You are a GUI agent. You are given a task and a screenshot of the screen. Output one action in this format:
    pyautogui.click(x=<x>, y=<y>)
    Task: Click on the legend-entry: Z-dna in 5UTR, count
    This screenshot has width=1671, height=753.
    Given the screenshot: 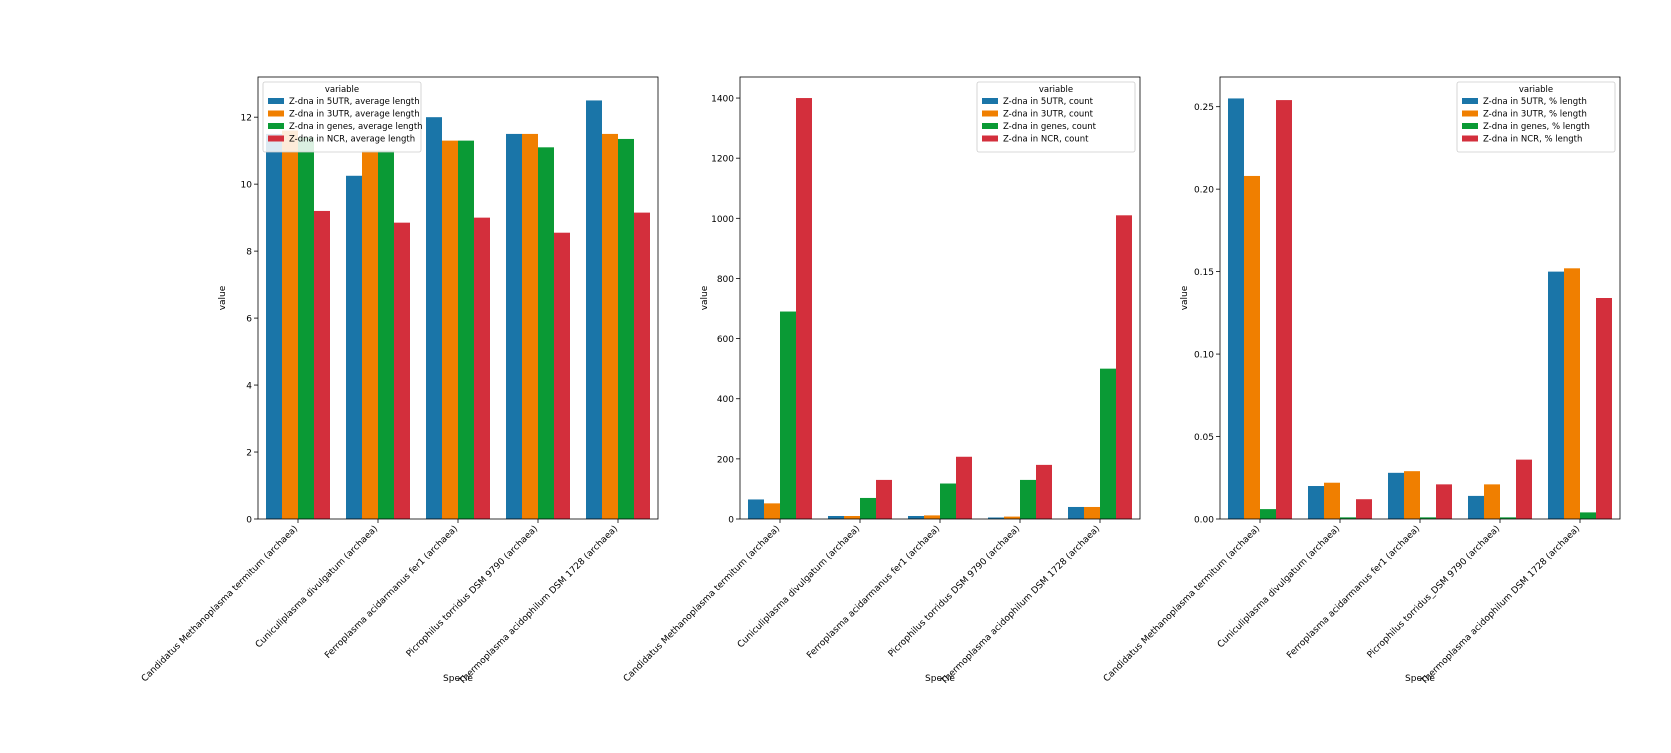 What is the action you would take?
    pyautogui.click(x=1048, y=102)
    